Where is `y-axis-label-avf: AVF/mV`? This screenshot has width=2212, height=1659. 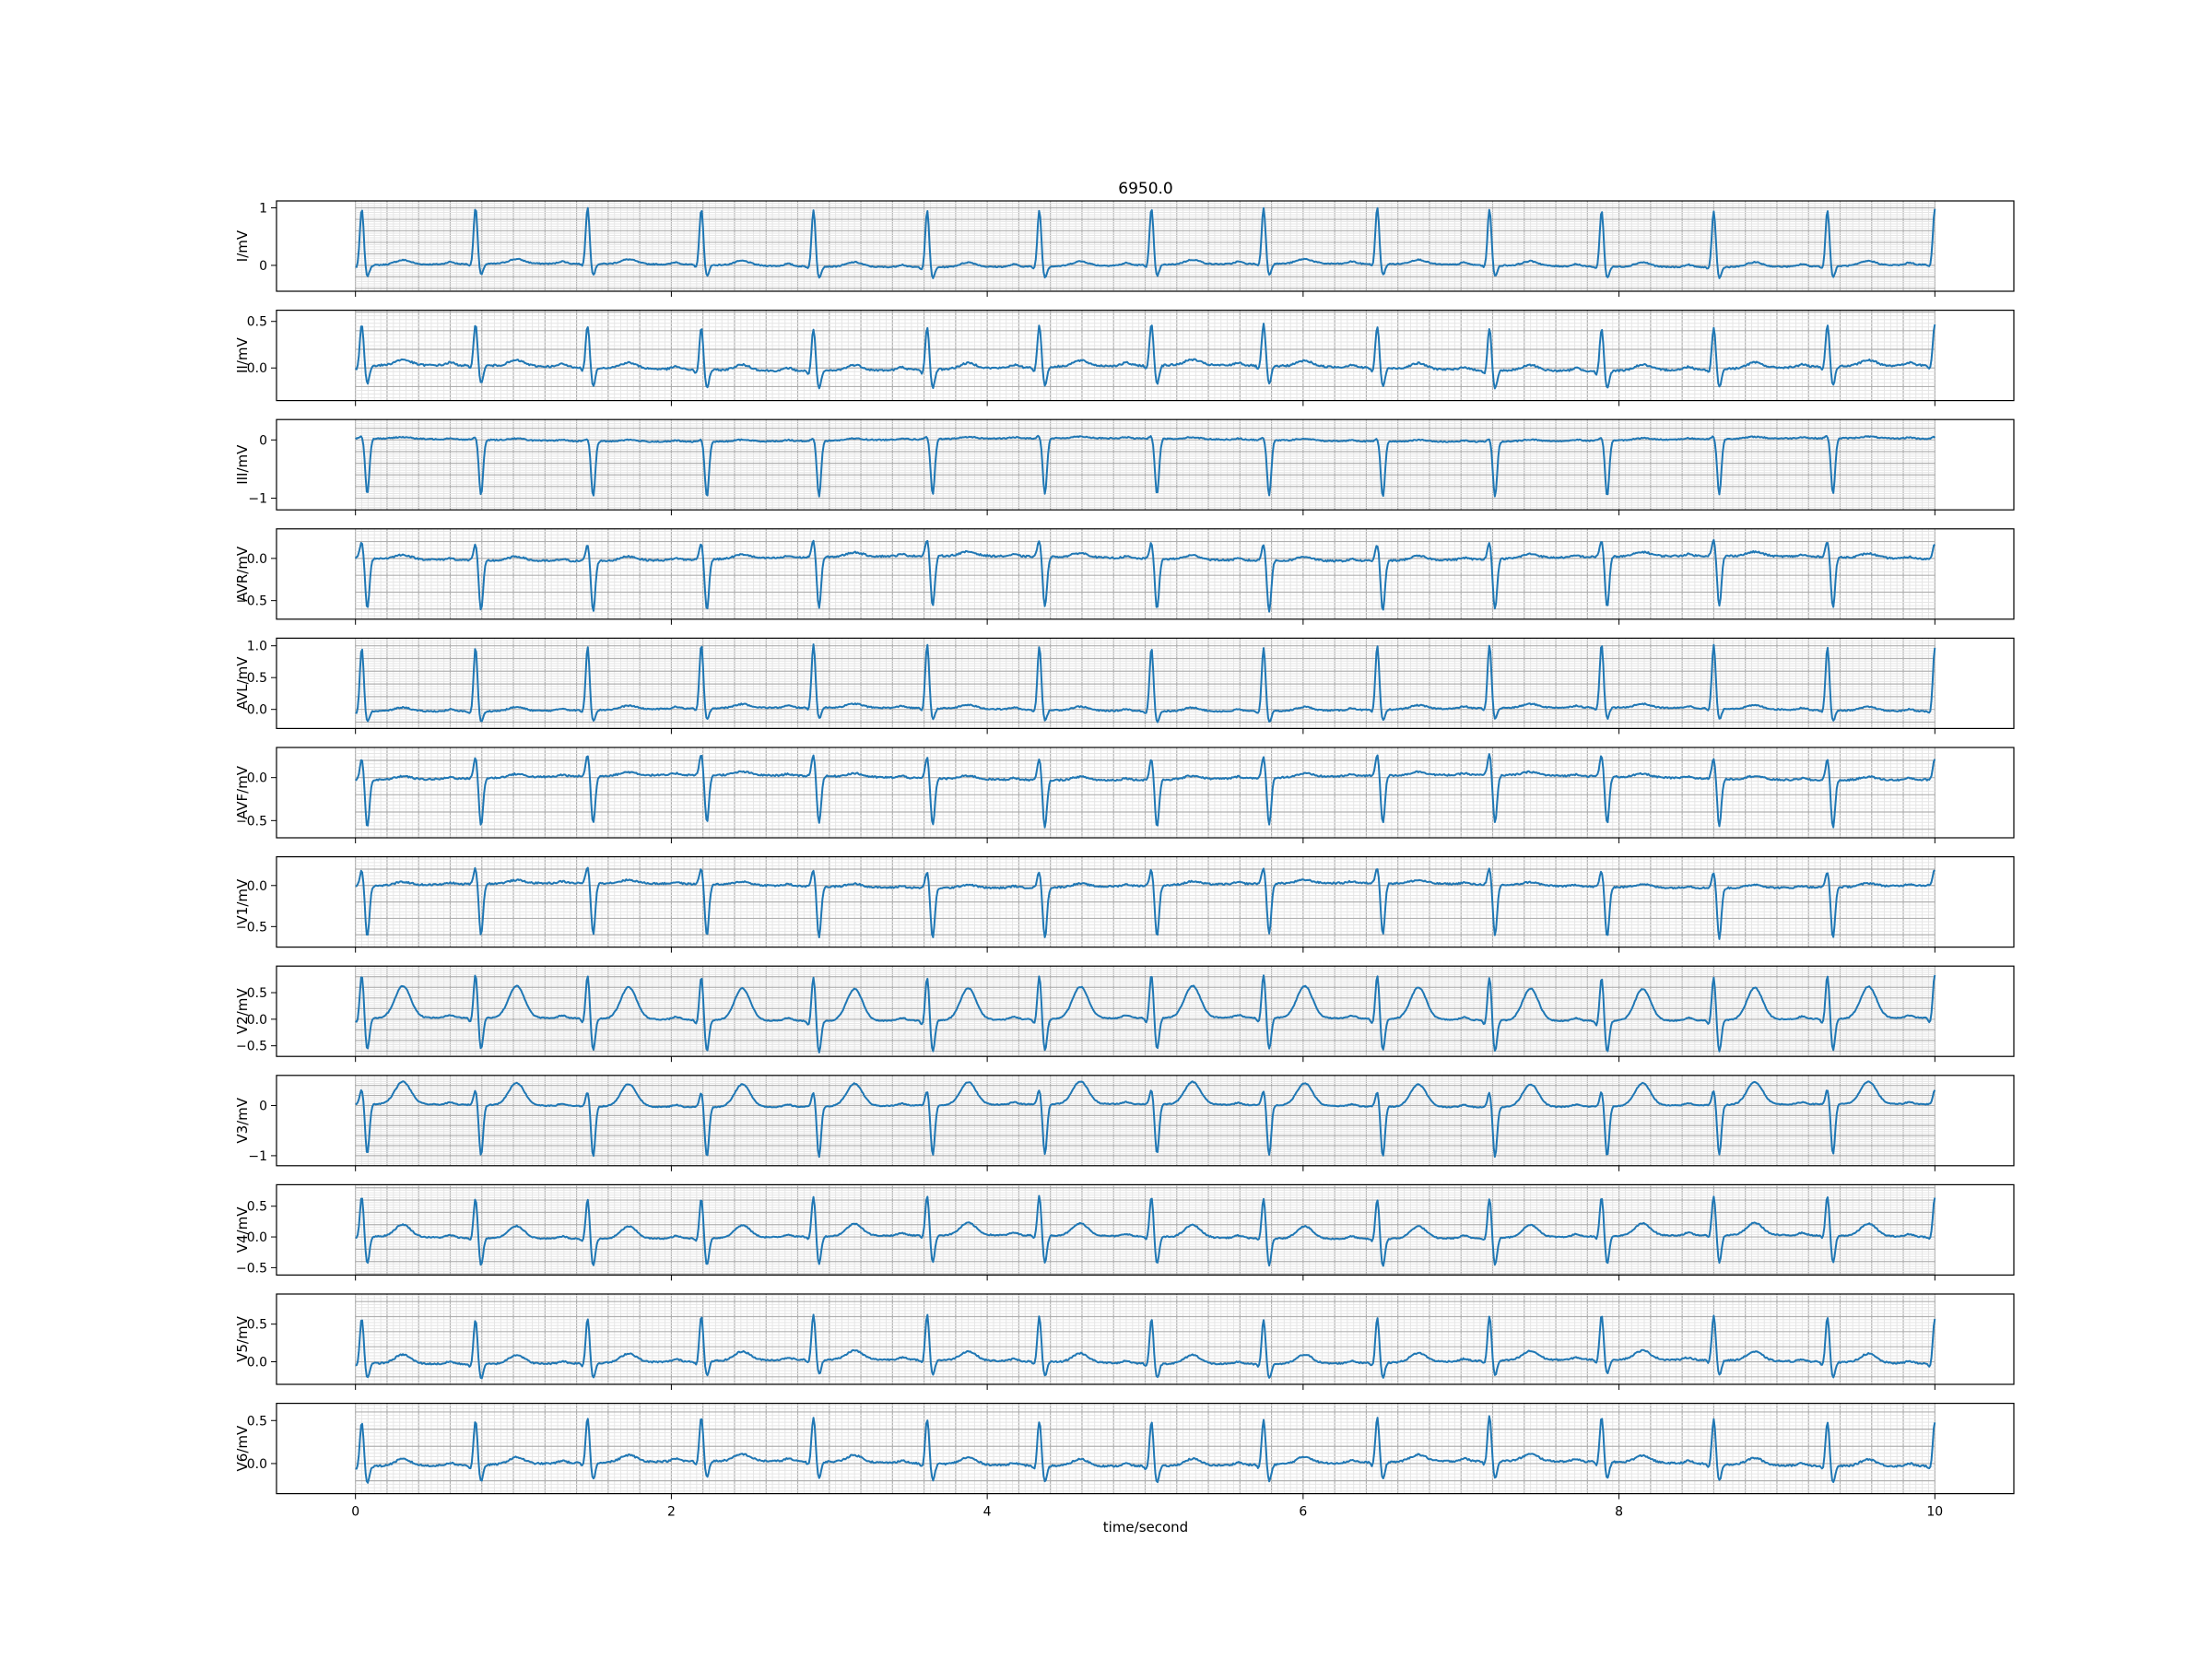
y-axis-label-avf: AVF/mV is located at coordinates (242, 792).